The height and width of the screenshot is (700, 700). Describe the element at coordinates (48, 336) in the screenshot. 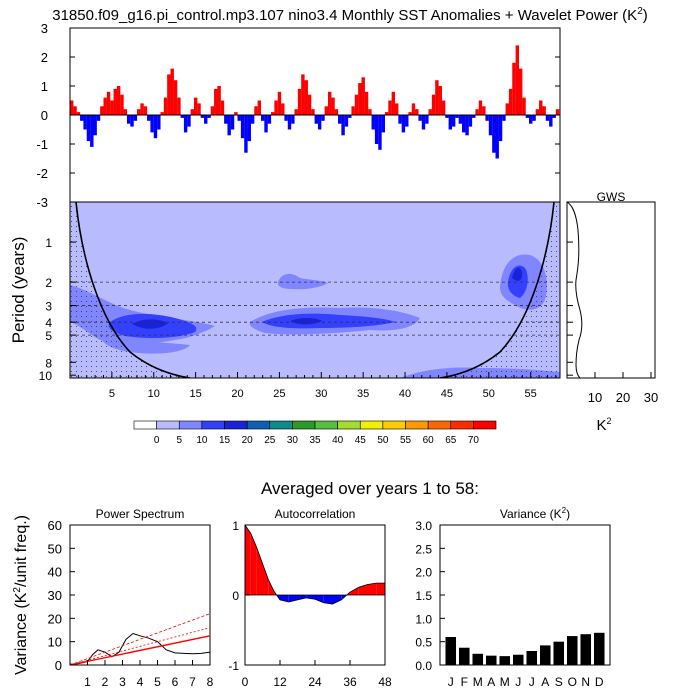

I see `wavelet-y-tick-label: 5` at that location.